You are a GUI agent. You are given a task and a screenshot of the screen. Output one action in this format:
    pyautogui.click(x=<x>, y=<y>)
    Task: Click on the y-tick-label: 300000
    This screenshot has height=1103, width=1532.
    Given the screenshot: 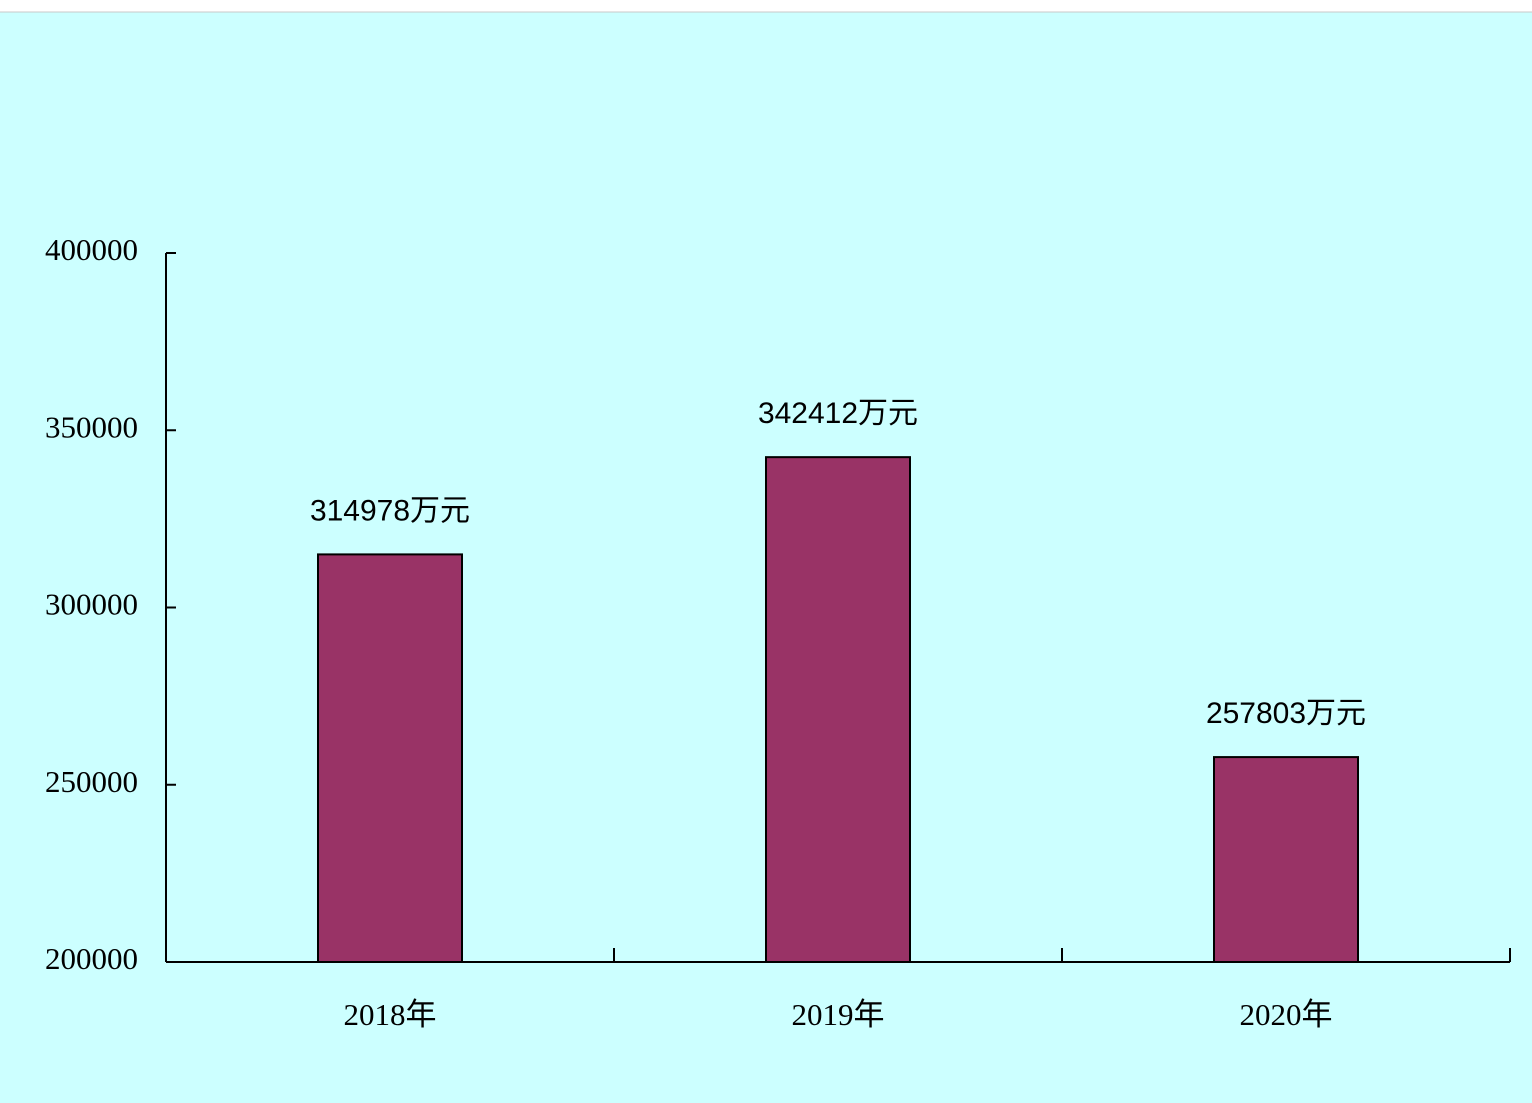 What is the action you would take?
    pyautogui.click(x=91, y=604)
    